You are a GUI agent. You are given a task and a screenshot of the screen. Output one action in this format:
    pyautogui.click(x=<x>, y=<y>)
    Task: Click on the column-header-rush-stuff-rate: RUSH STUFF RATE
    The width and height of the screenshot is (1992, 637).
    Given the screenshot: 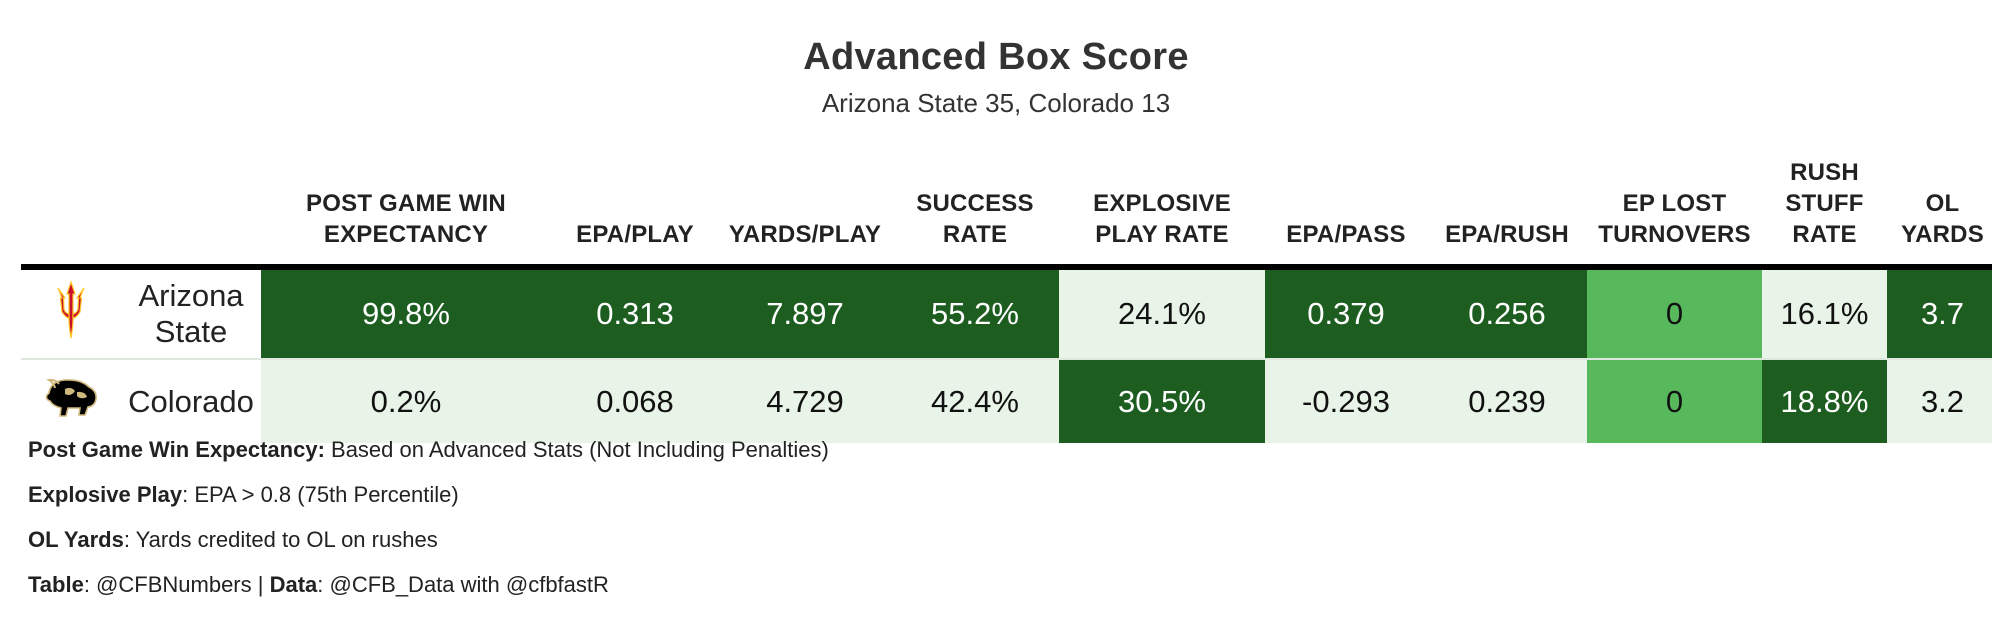 What is the action you would take?
    pyautogui.click(x=1824, y=206)
    